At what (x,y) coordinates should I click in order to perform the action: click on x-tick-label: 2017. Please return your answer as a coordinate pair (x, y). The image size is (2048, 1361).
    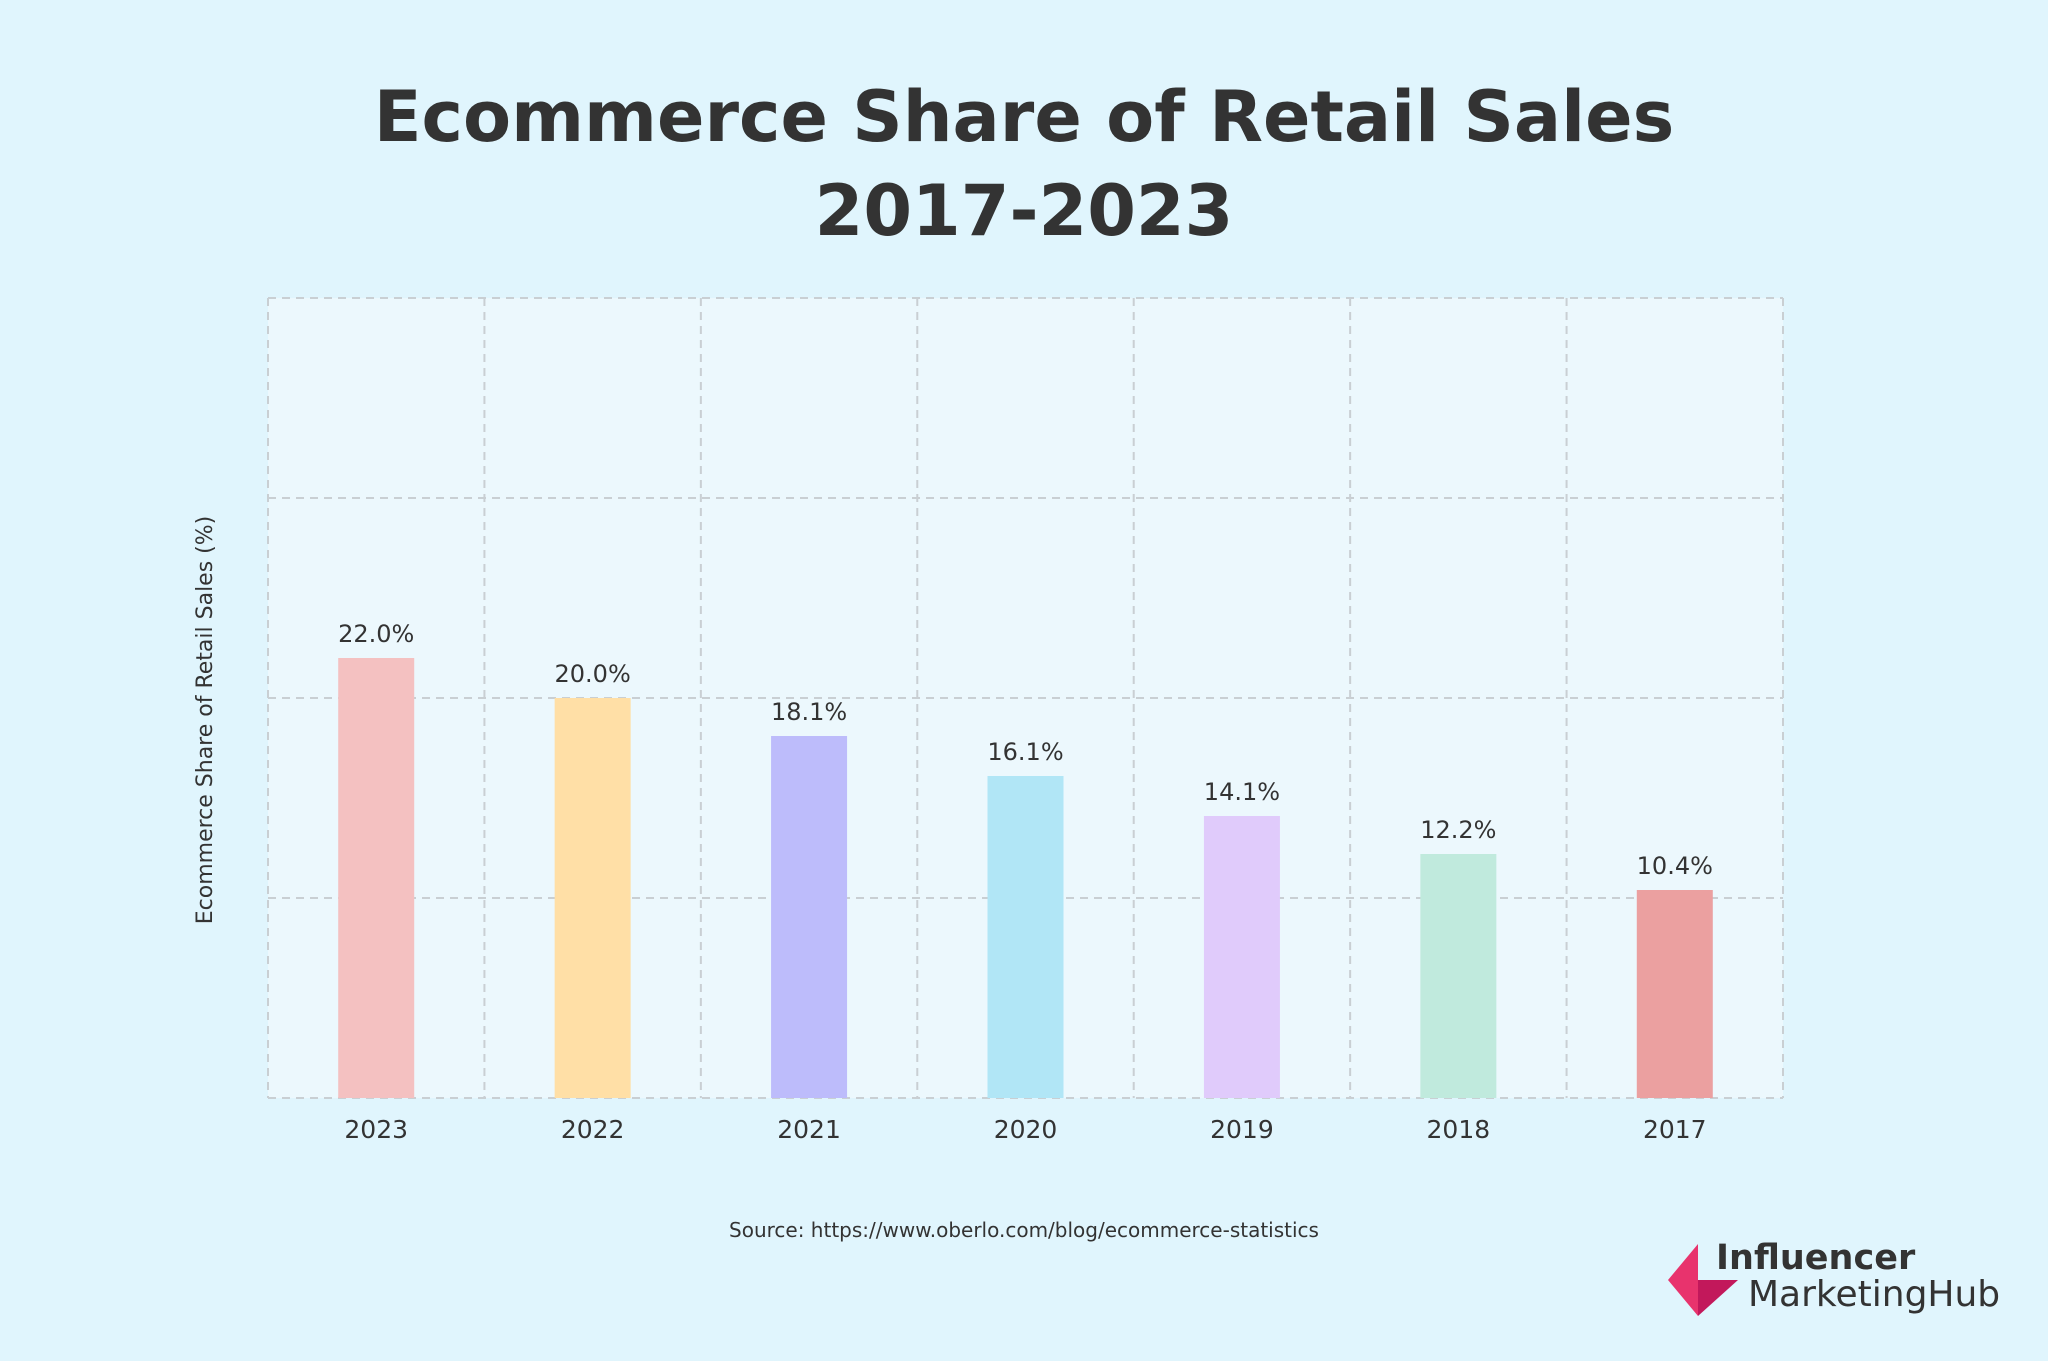
    Looking at the image, I should click on (1675, 1129).